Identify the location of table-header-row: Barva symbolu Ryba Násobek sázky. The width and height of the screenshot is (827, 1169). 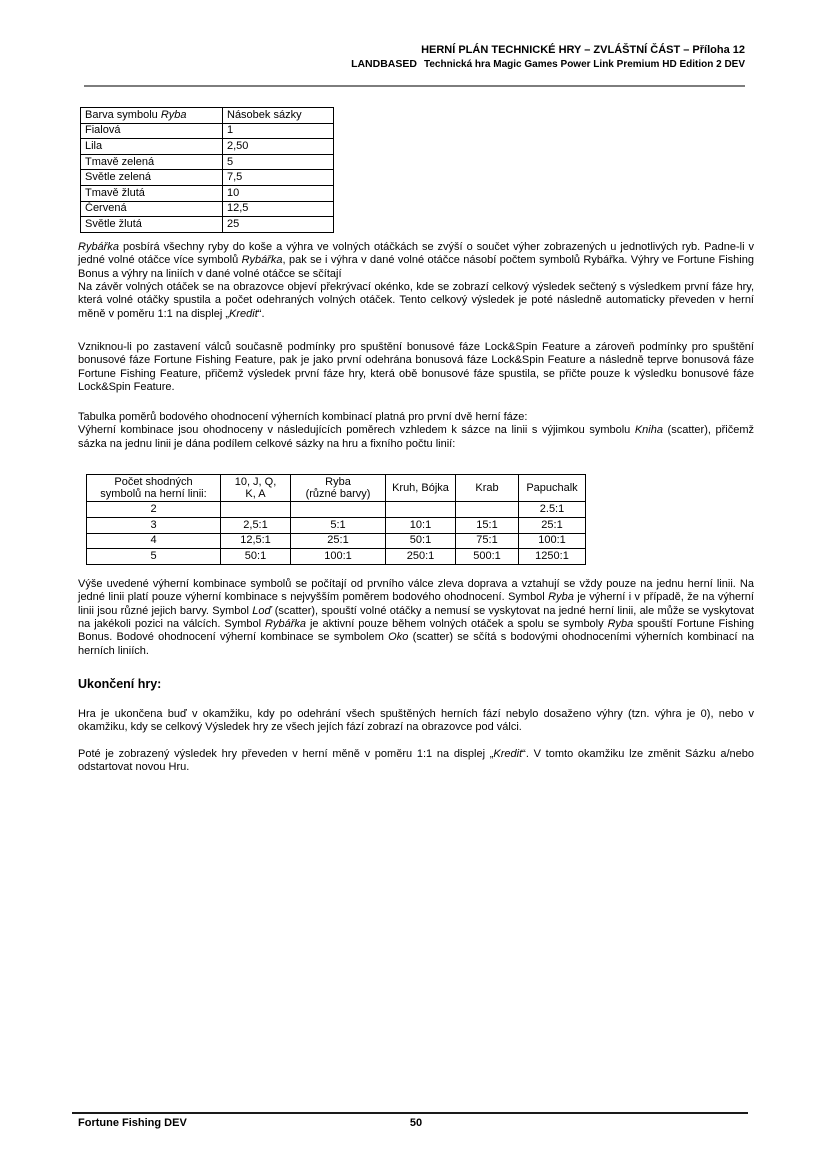
(207, 115).